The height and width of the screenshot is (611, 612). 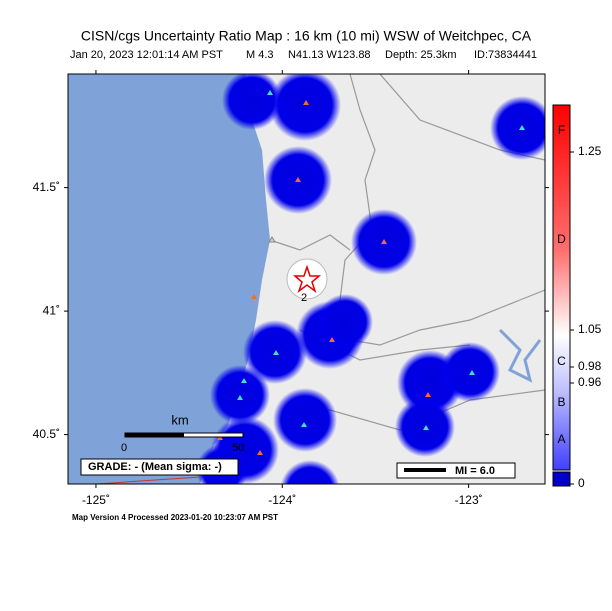 I want to click on y-tick-label: 40.5˚, so click(x=46, y=434).